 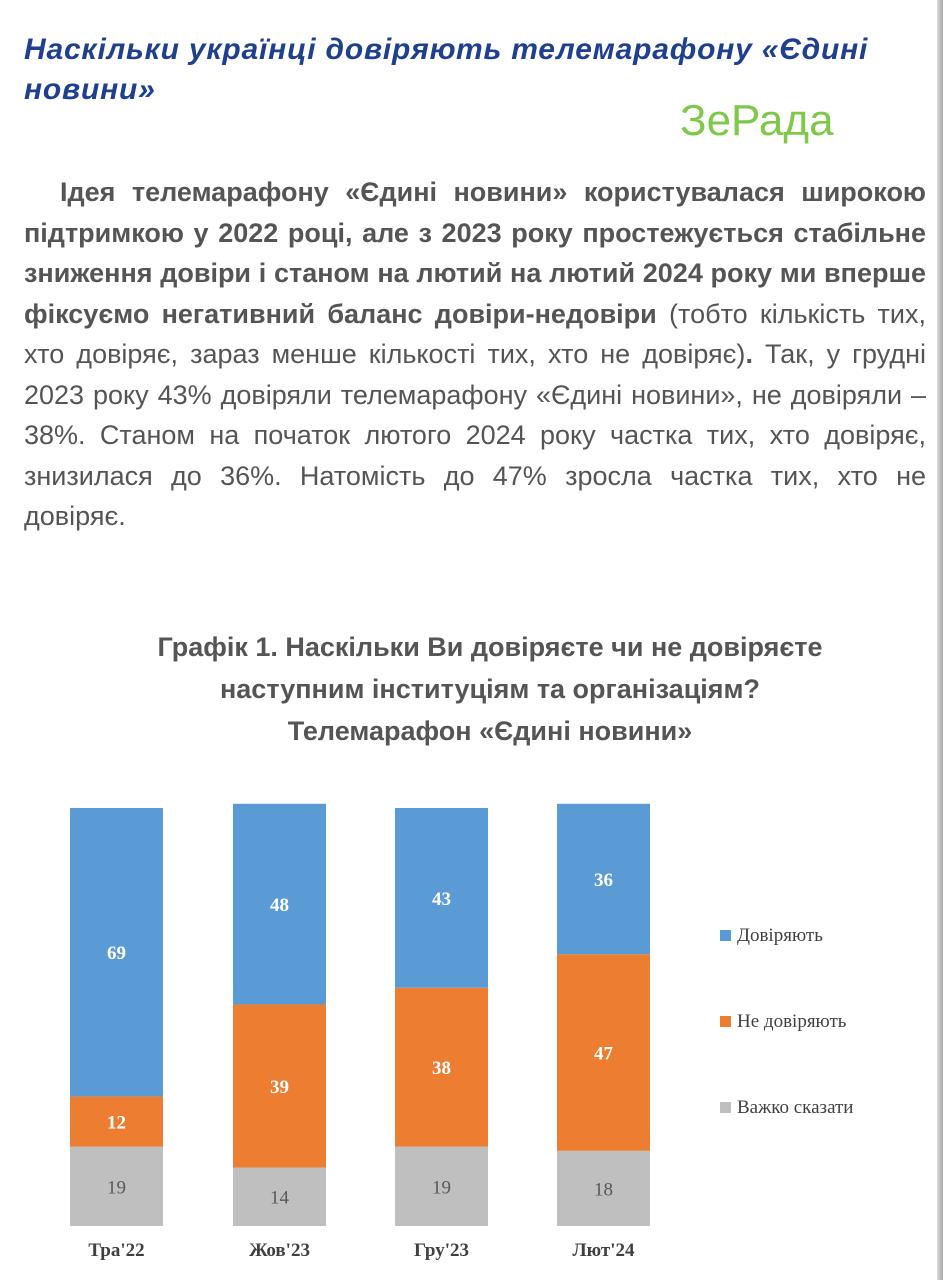 I want to click on watermark-logo: ЗеРада, so click(x=757, y=120).